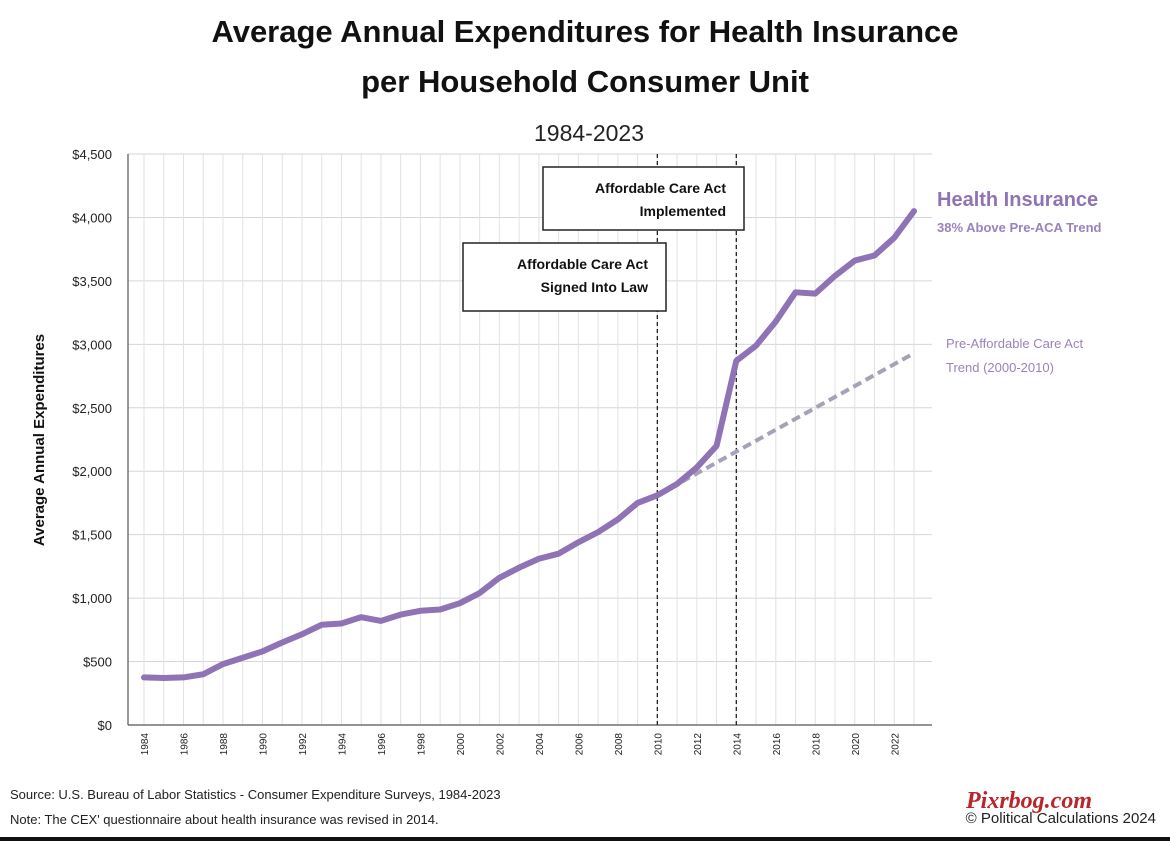  What do you see at coordinates (579, 744) in the screenshot?
I see `x-tick-label: 2006` at bounding box center [579, 744].